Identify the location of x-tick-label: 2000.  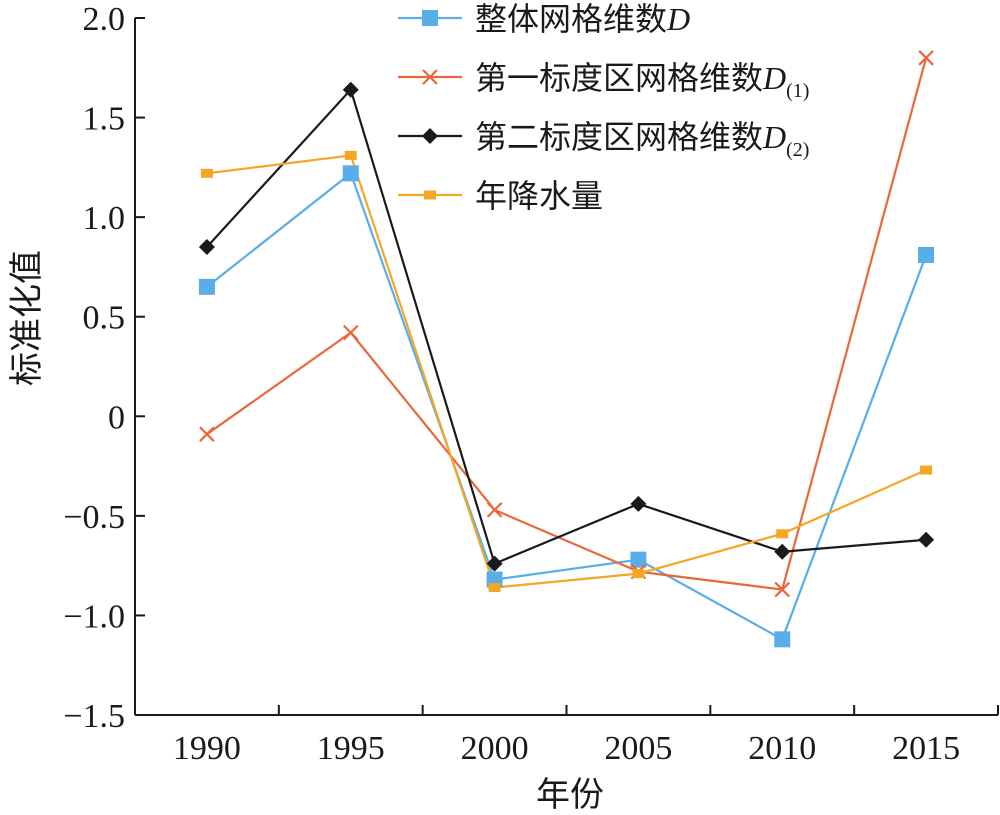
(495, 748).